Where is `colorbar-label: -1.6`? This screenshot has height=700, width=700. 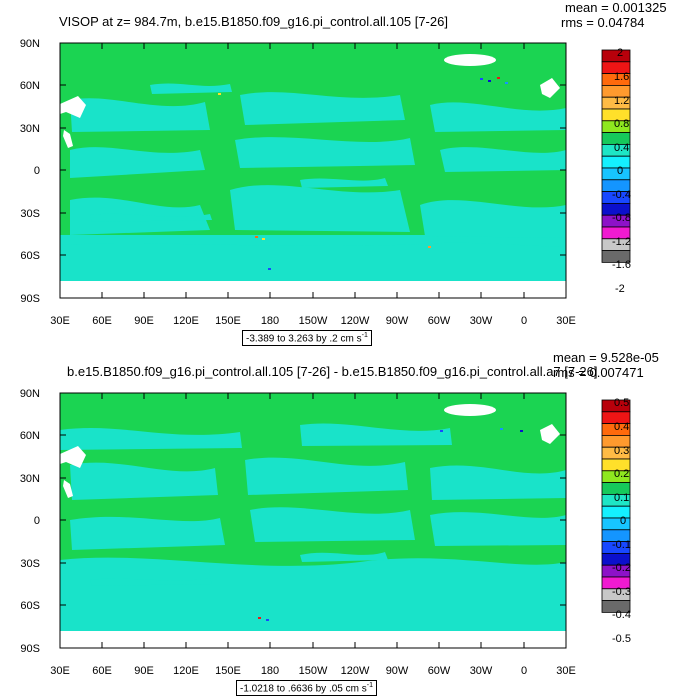
colorbar-label: -1.6 is located at coordinates (621, 265).